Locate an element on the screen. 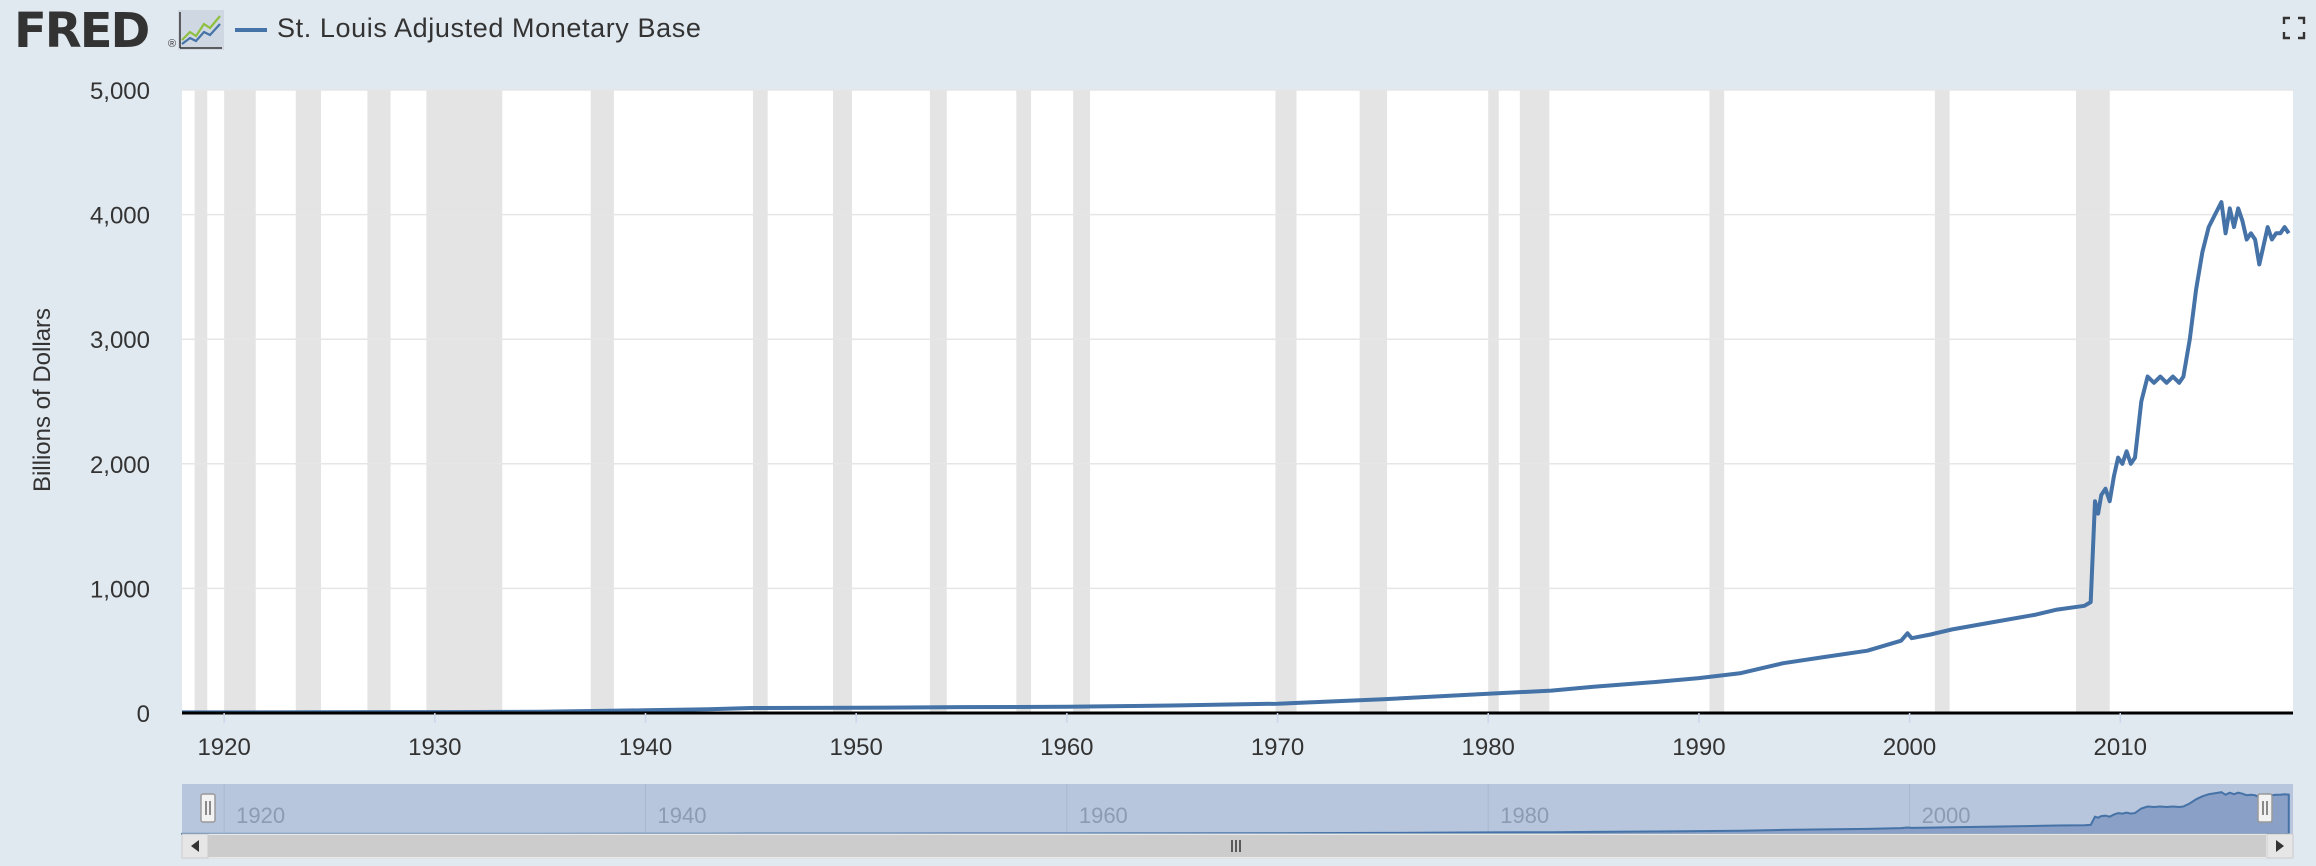 Image resolution: width=2316 pixels, height=866 pixels. range-navigator: 1920 1940 1960 1980 2000 is located at coordinates (1237, 809).